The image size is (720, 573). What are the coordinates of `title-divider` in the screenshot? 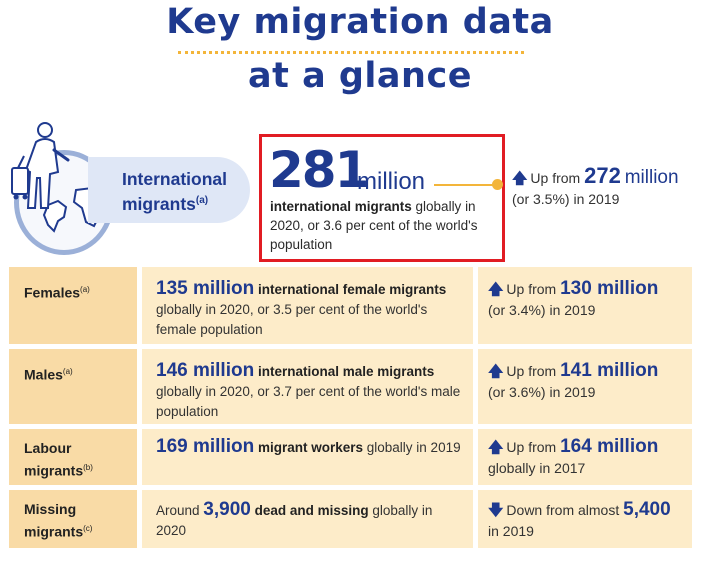 It's located at (351, 52).